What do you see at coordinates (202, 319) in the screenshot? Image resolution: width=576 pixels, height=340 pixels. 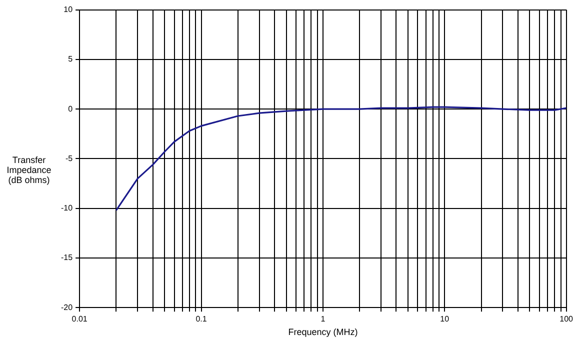 I see `x-tick-label: 0.1` at bounding box center [202, 319].